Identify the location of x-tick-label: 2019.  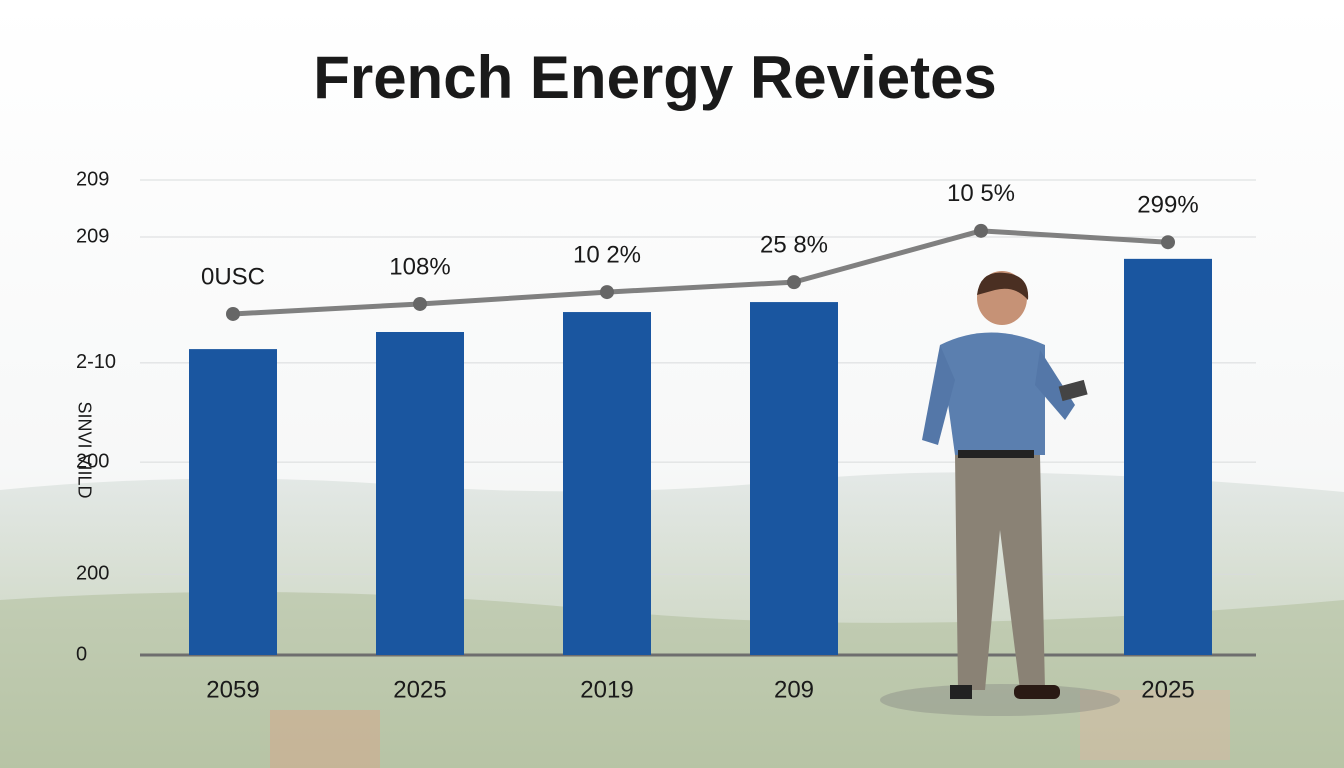
(606, 689).